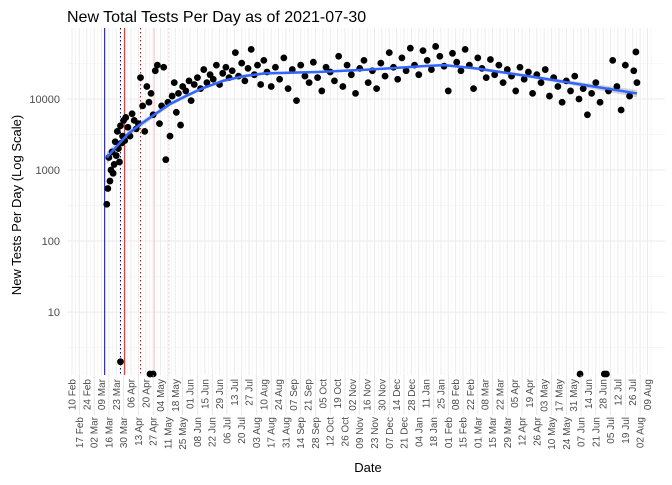  Describe the element at coordinates (264, 394) in the screenshot. I see `x-tick-label: 10 Aug` at that location.